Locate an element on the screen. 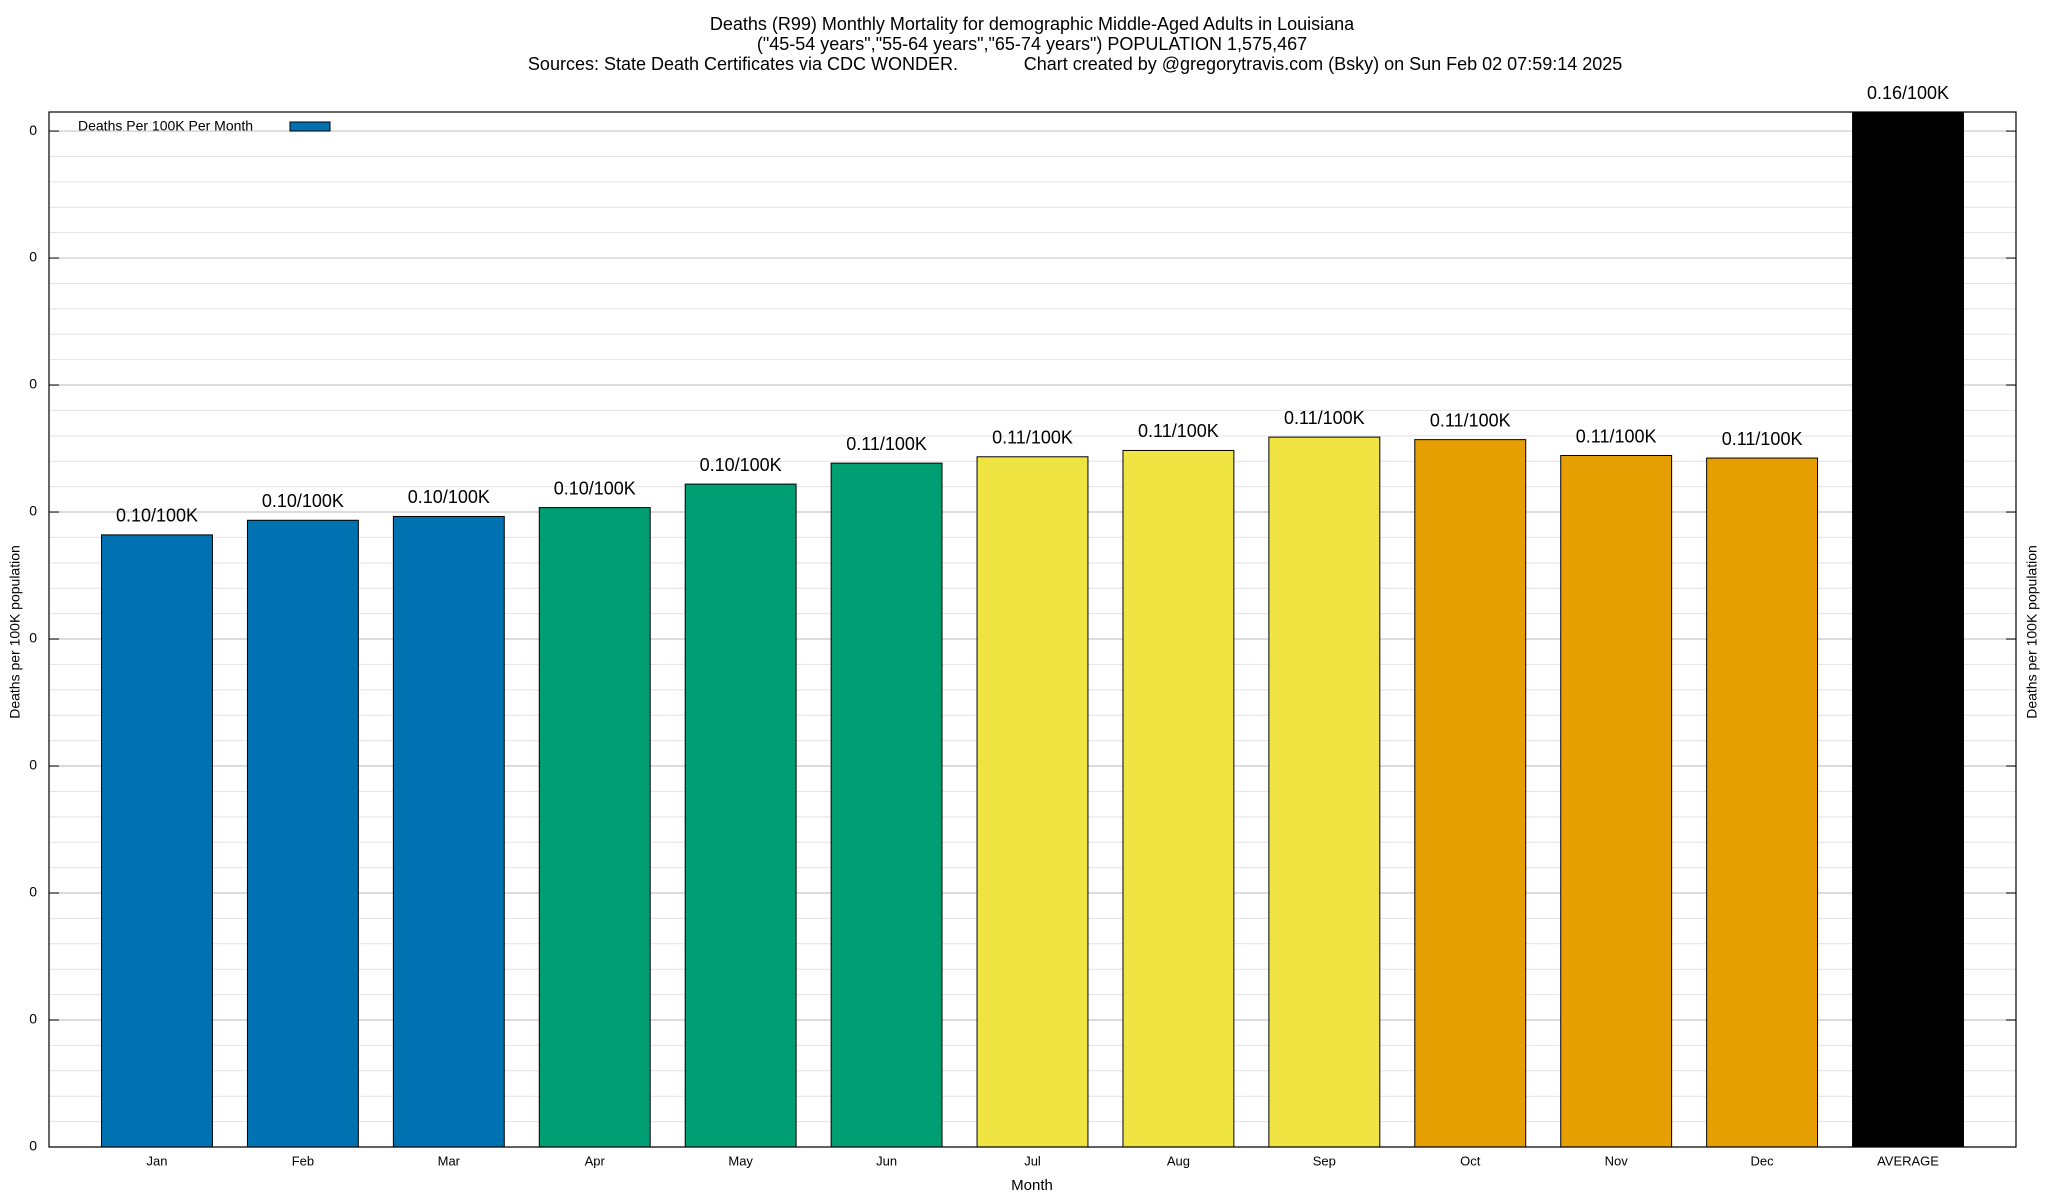 This screenshot has width=2048, height=1200. x-tick-label: AVERAGE is located at coordinates (1908, 1160).